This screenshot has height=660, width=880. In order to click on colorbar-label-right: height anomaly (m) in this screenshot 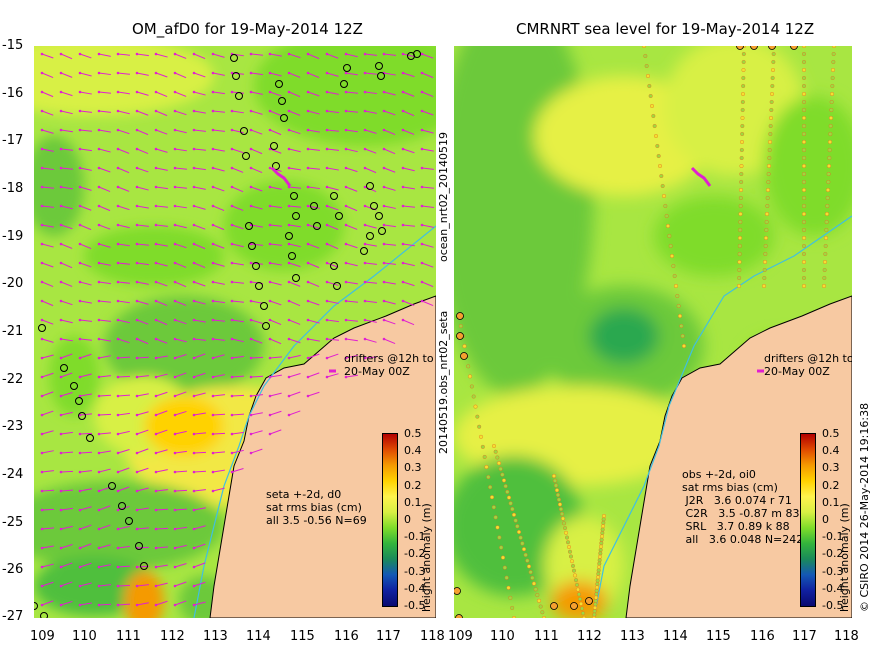, I will do `click(844, 557)`.